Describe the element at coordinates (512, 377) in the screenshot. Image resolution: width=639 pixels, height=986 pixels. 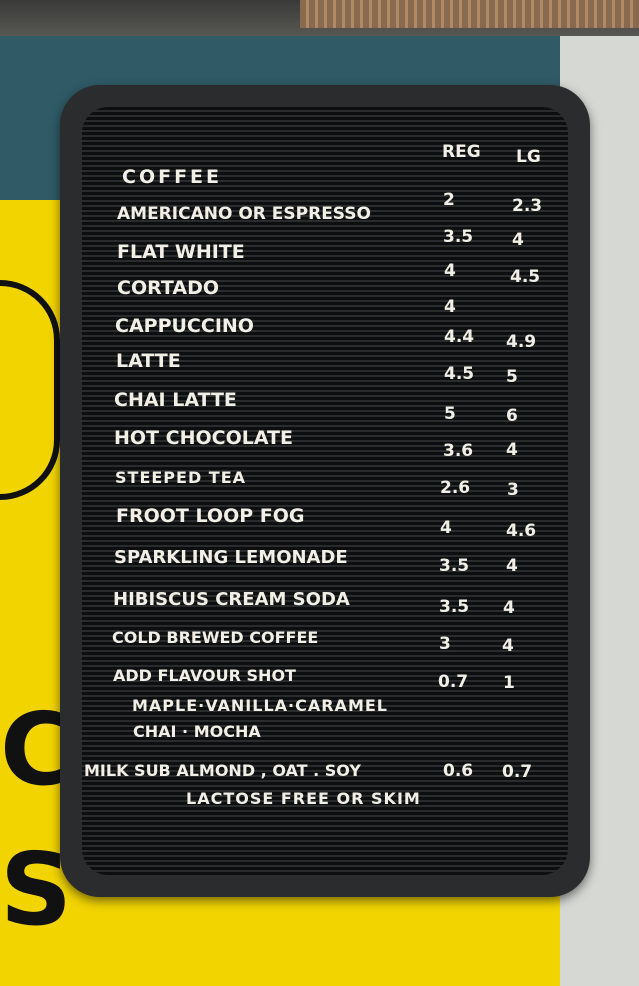
I see `price-lg: 5` at that location.